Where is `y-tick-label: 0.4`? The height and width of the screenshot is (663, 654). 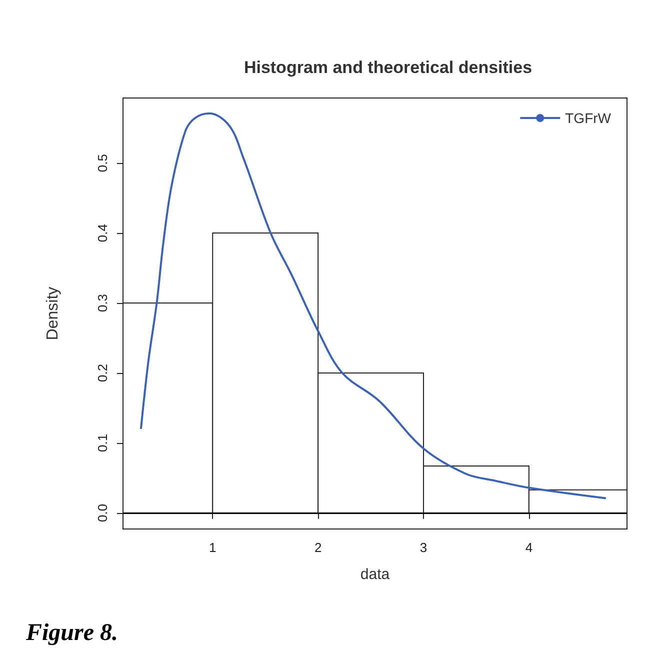 y-tick-label: 0.4 is located at coordinates (102, 233).